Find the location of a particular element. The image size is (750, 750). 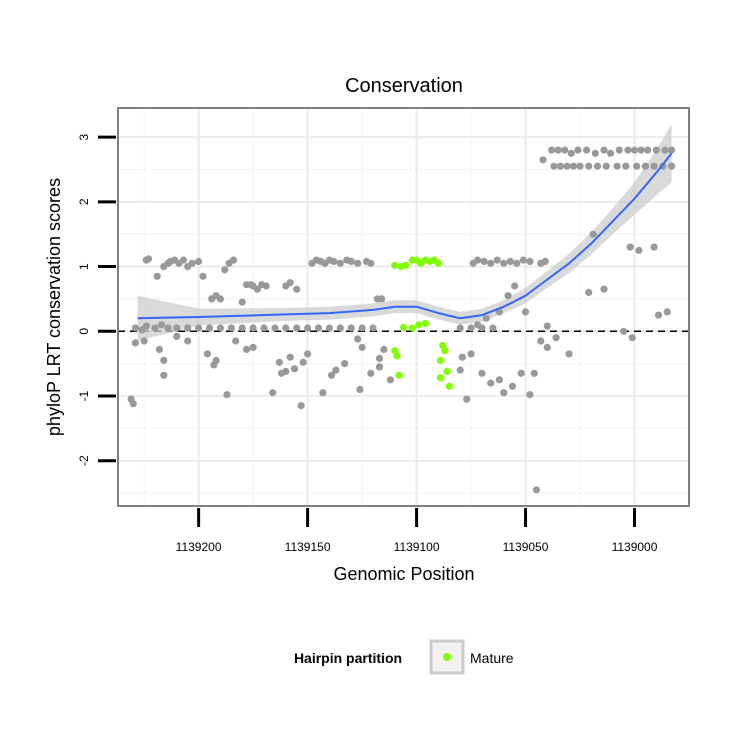

legend-label-mature: Mature is located at coordinates (492, 658).